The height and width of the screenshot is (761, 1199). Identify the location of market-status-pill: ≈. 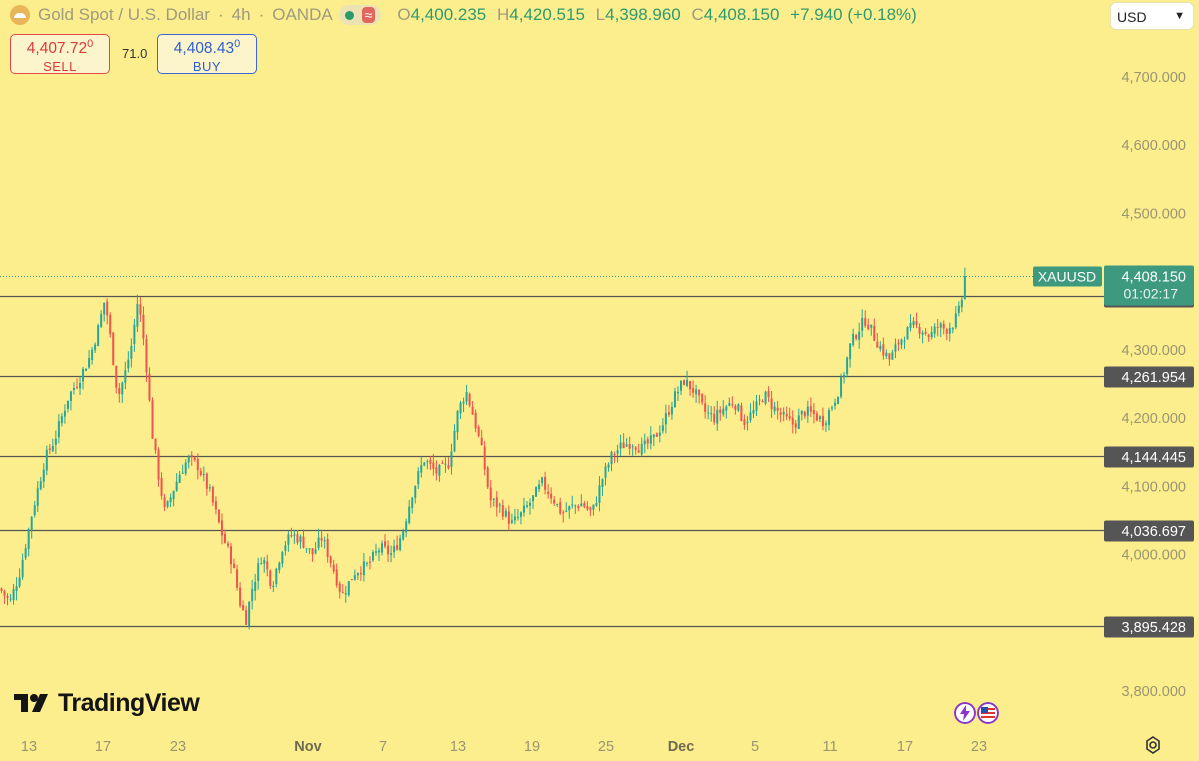
(360, 15).